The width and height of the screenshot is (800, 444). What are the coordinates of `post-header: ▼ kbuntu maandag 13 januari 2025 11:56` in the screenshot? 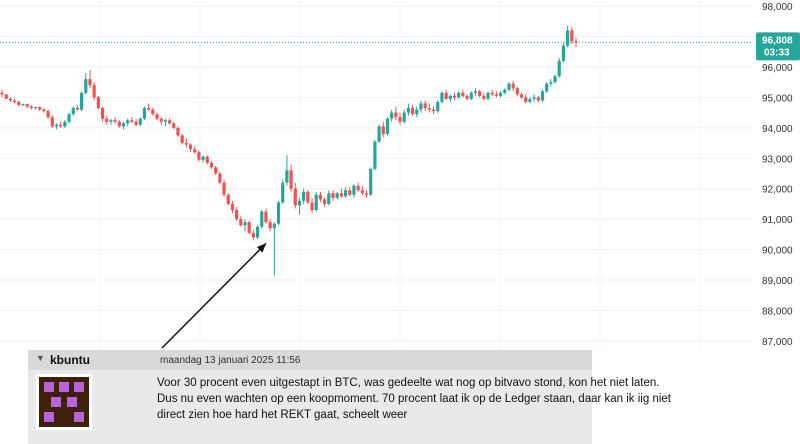 It's located at (310, 360).